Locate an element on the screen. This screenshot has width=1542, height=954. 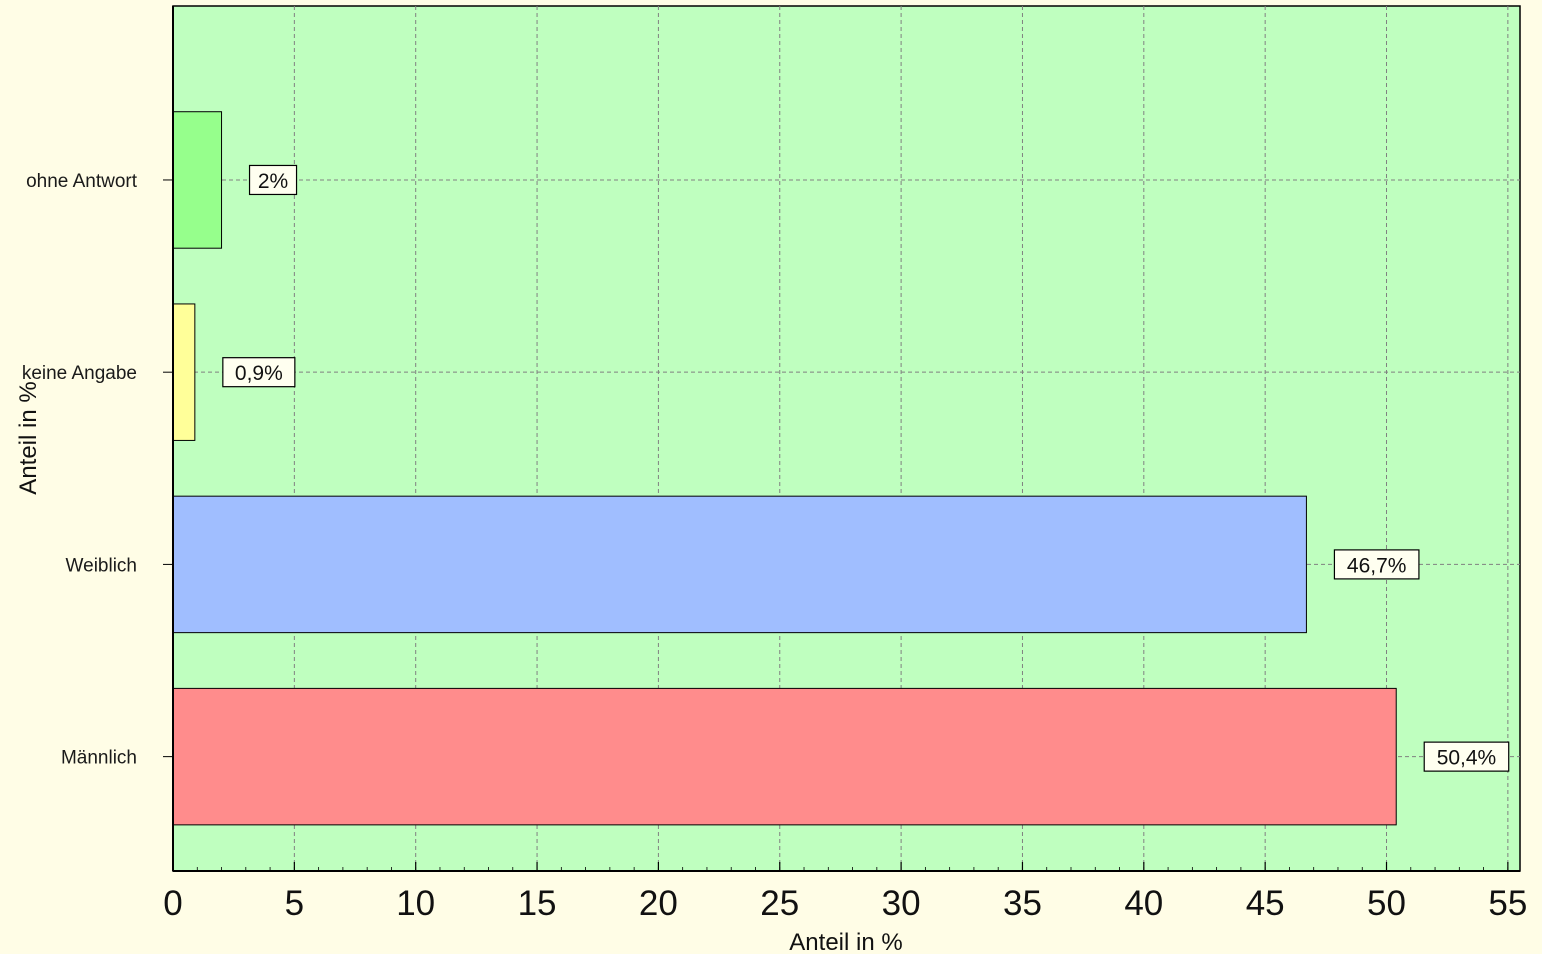
x-axis-title: Anteil in % is located at coordinates (845, 941).